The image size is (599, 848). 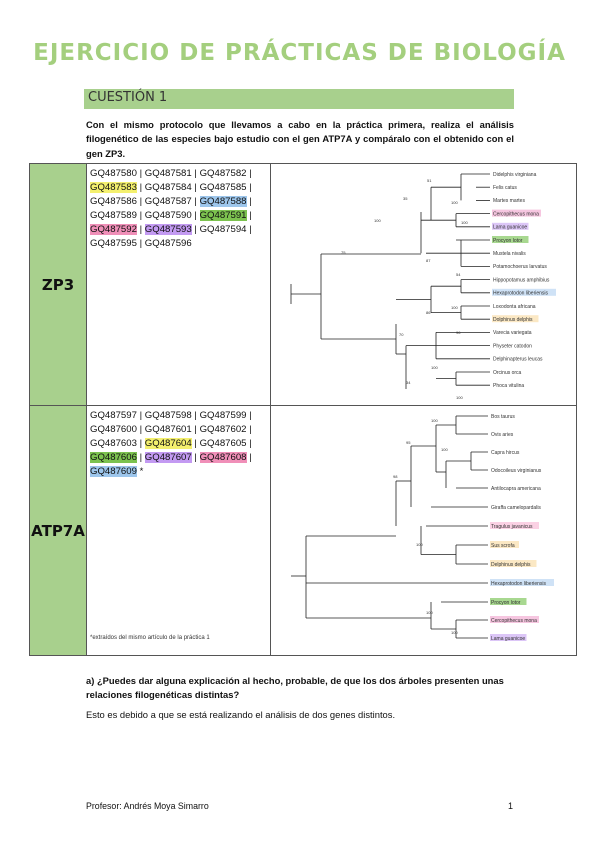 What do you see at coordinates (299, 99) in the screenshot?
I see `section-header: CUESTIÓN 1` at bounding box center [299, 99].